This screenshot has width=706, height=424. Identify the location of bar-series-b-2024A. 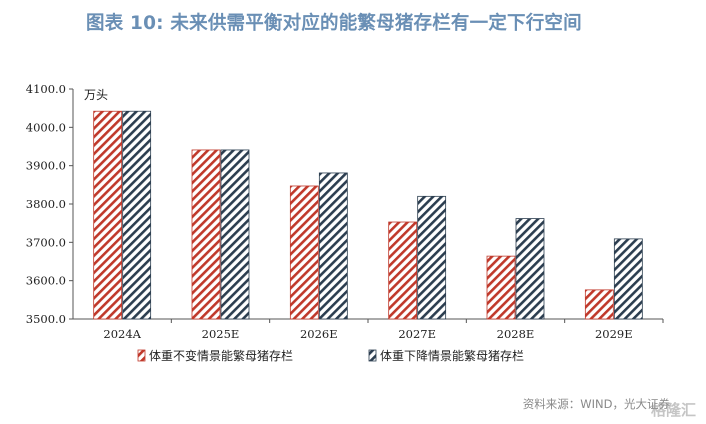
(137, 215).